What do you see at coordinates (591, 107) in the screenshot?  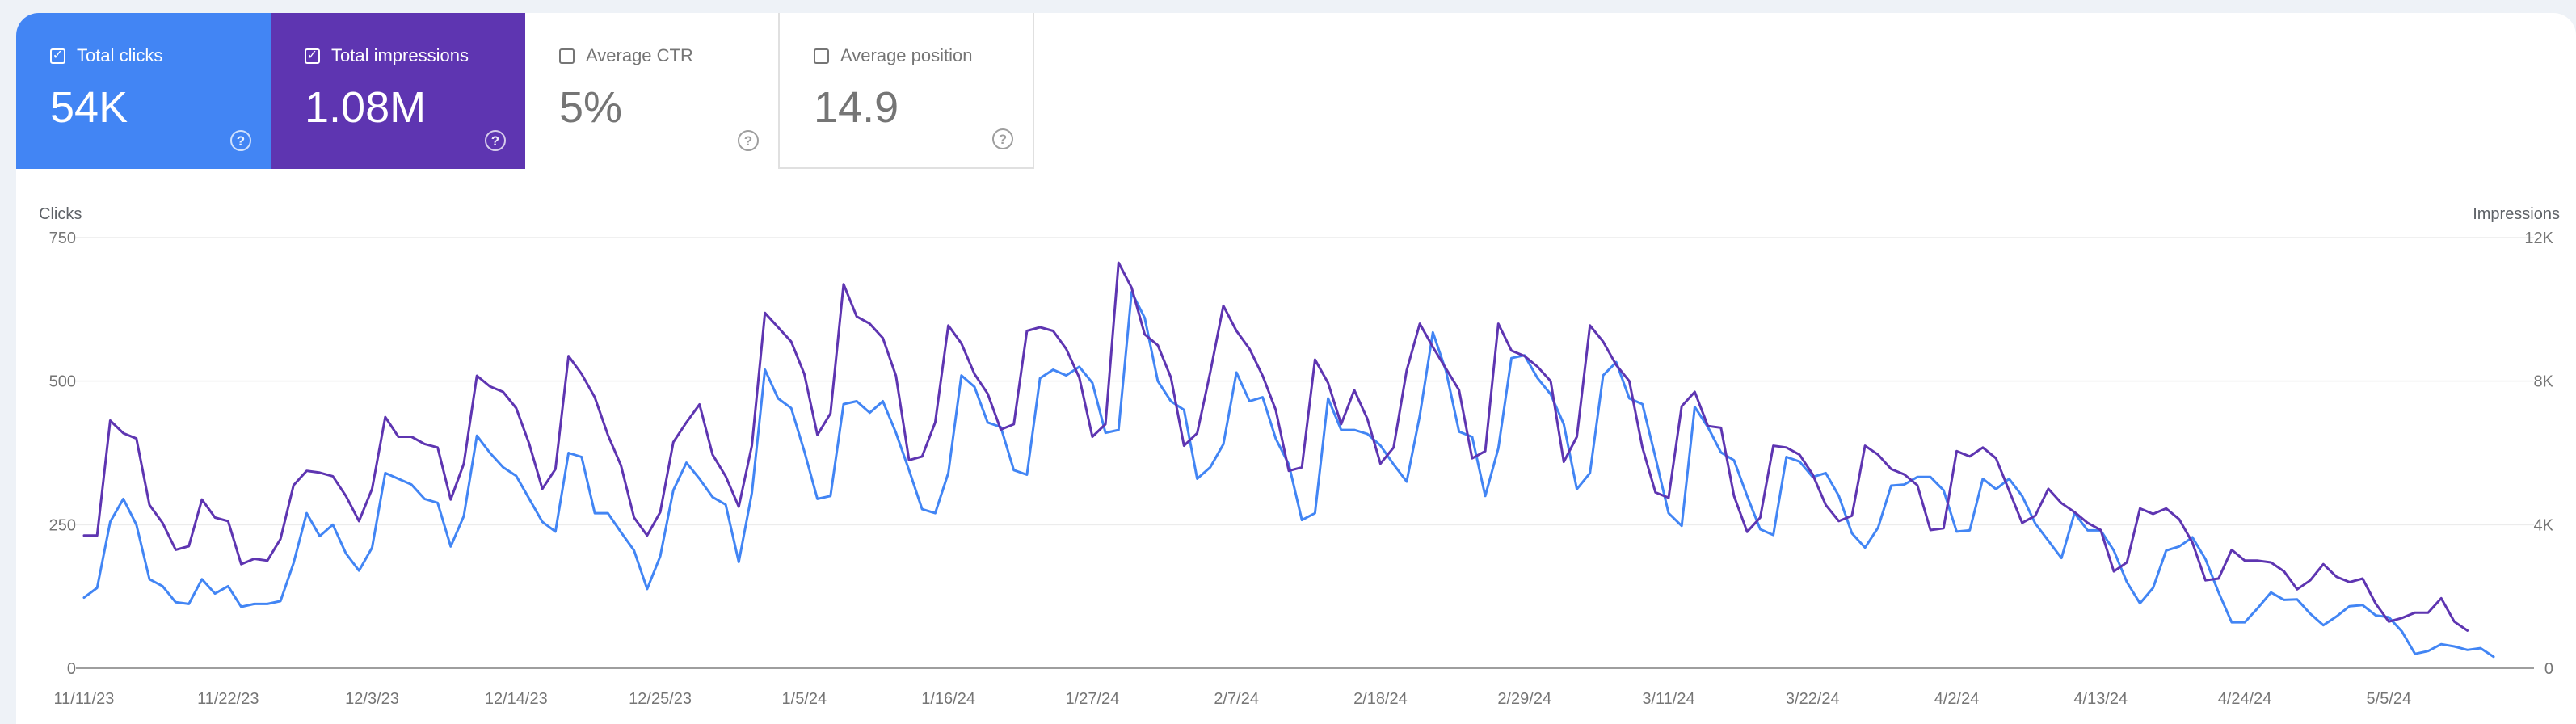 I see `metric-value: 5%` at bounding box center [591, 107].